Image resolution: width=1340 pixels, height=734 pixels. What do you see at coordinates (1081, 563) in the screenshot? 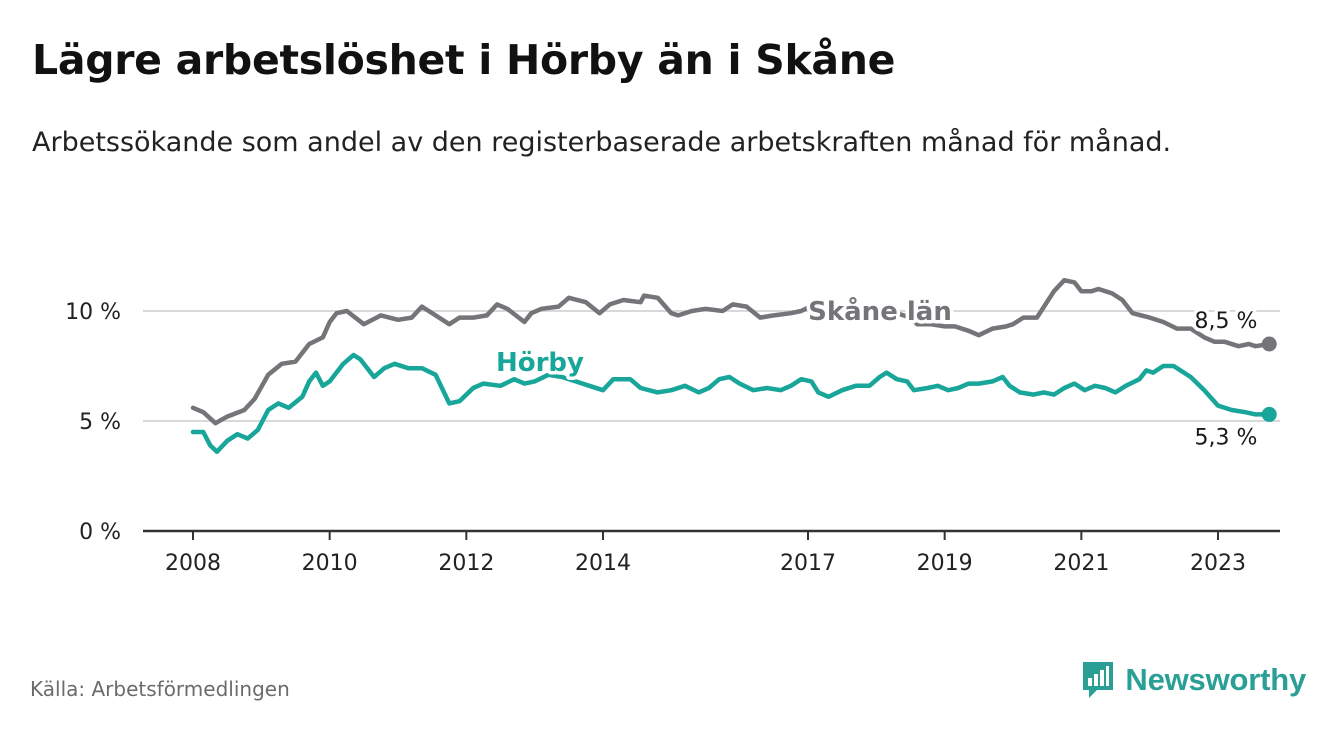
I see `x-tick-label: 2021` at bounding box center [1081, 563].